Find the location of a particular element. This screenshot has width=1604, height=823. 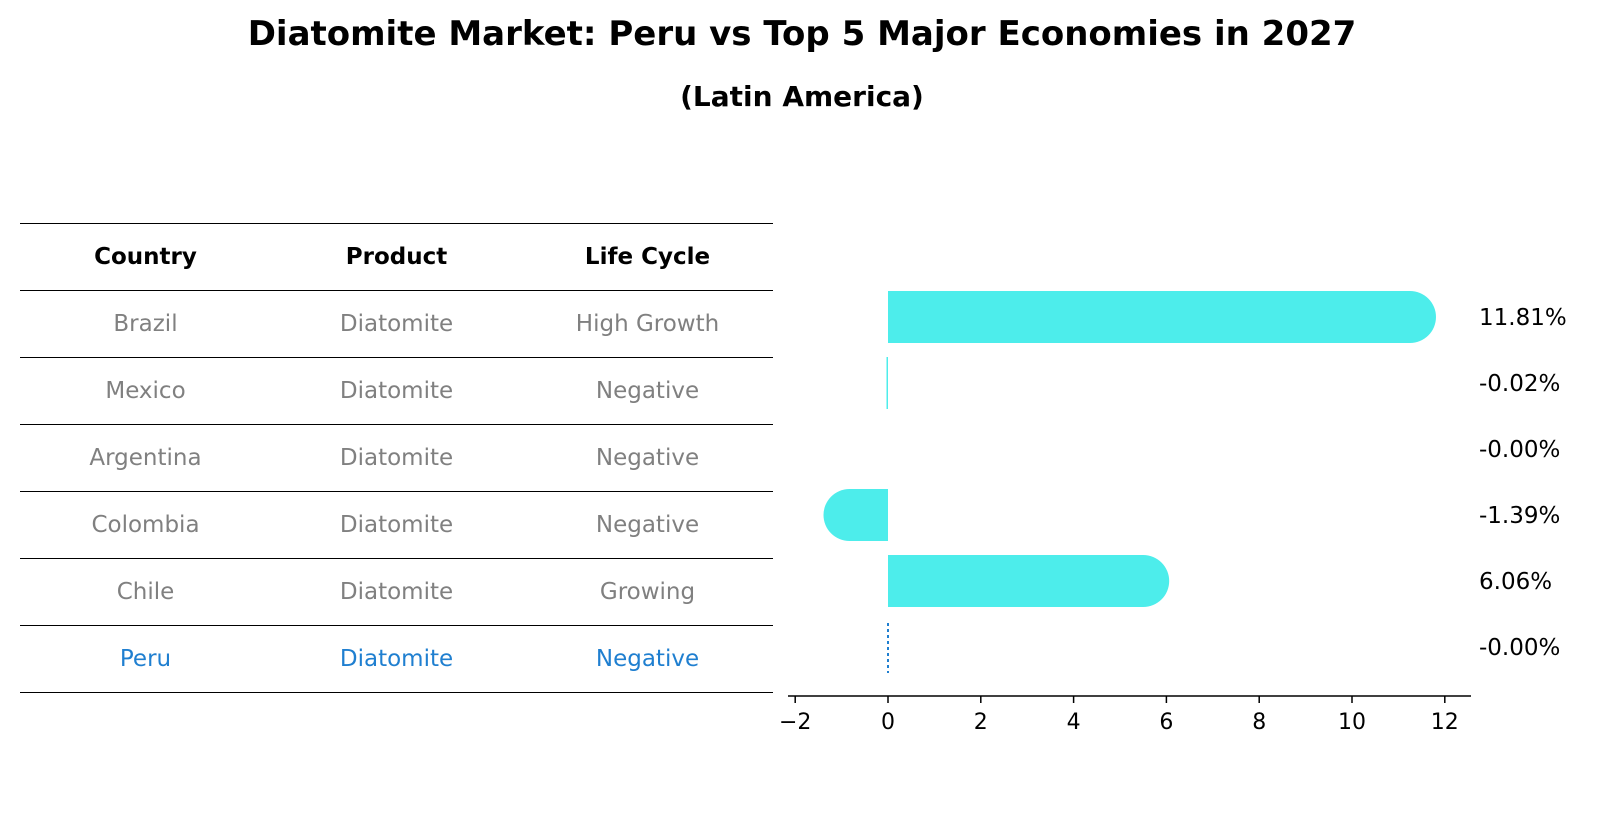

cell-country: Brazil is located at coordinates (145, 324).